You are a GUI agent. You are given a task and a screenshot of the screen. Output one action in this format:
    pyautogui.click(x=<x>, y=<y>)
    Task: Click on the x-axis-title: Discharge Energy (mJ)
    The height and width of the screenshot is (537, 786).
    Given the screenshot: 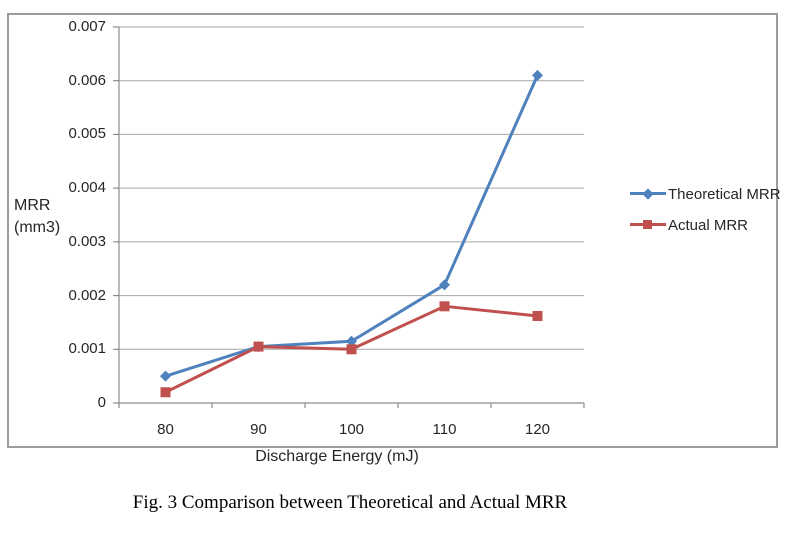 What is the action you would take?
    pyautogui.click(x=337, y=457)
    